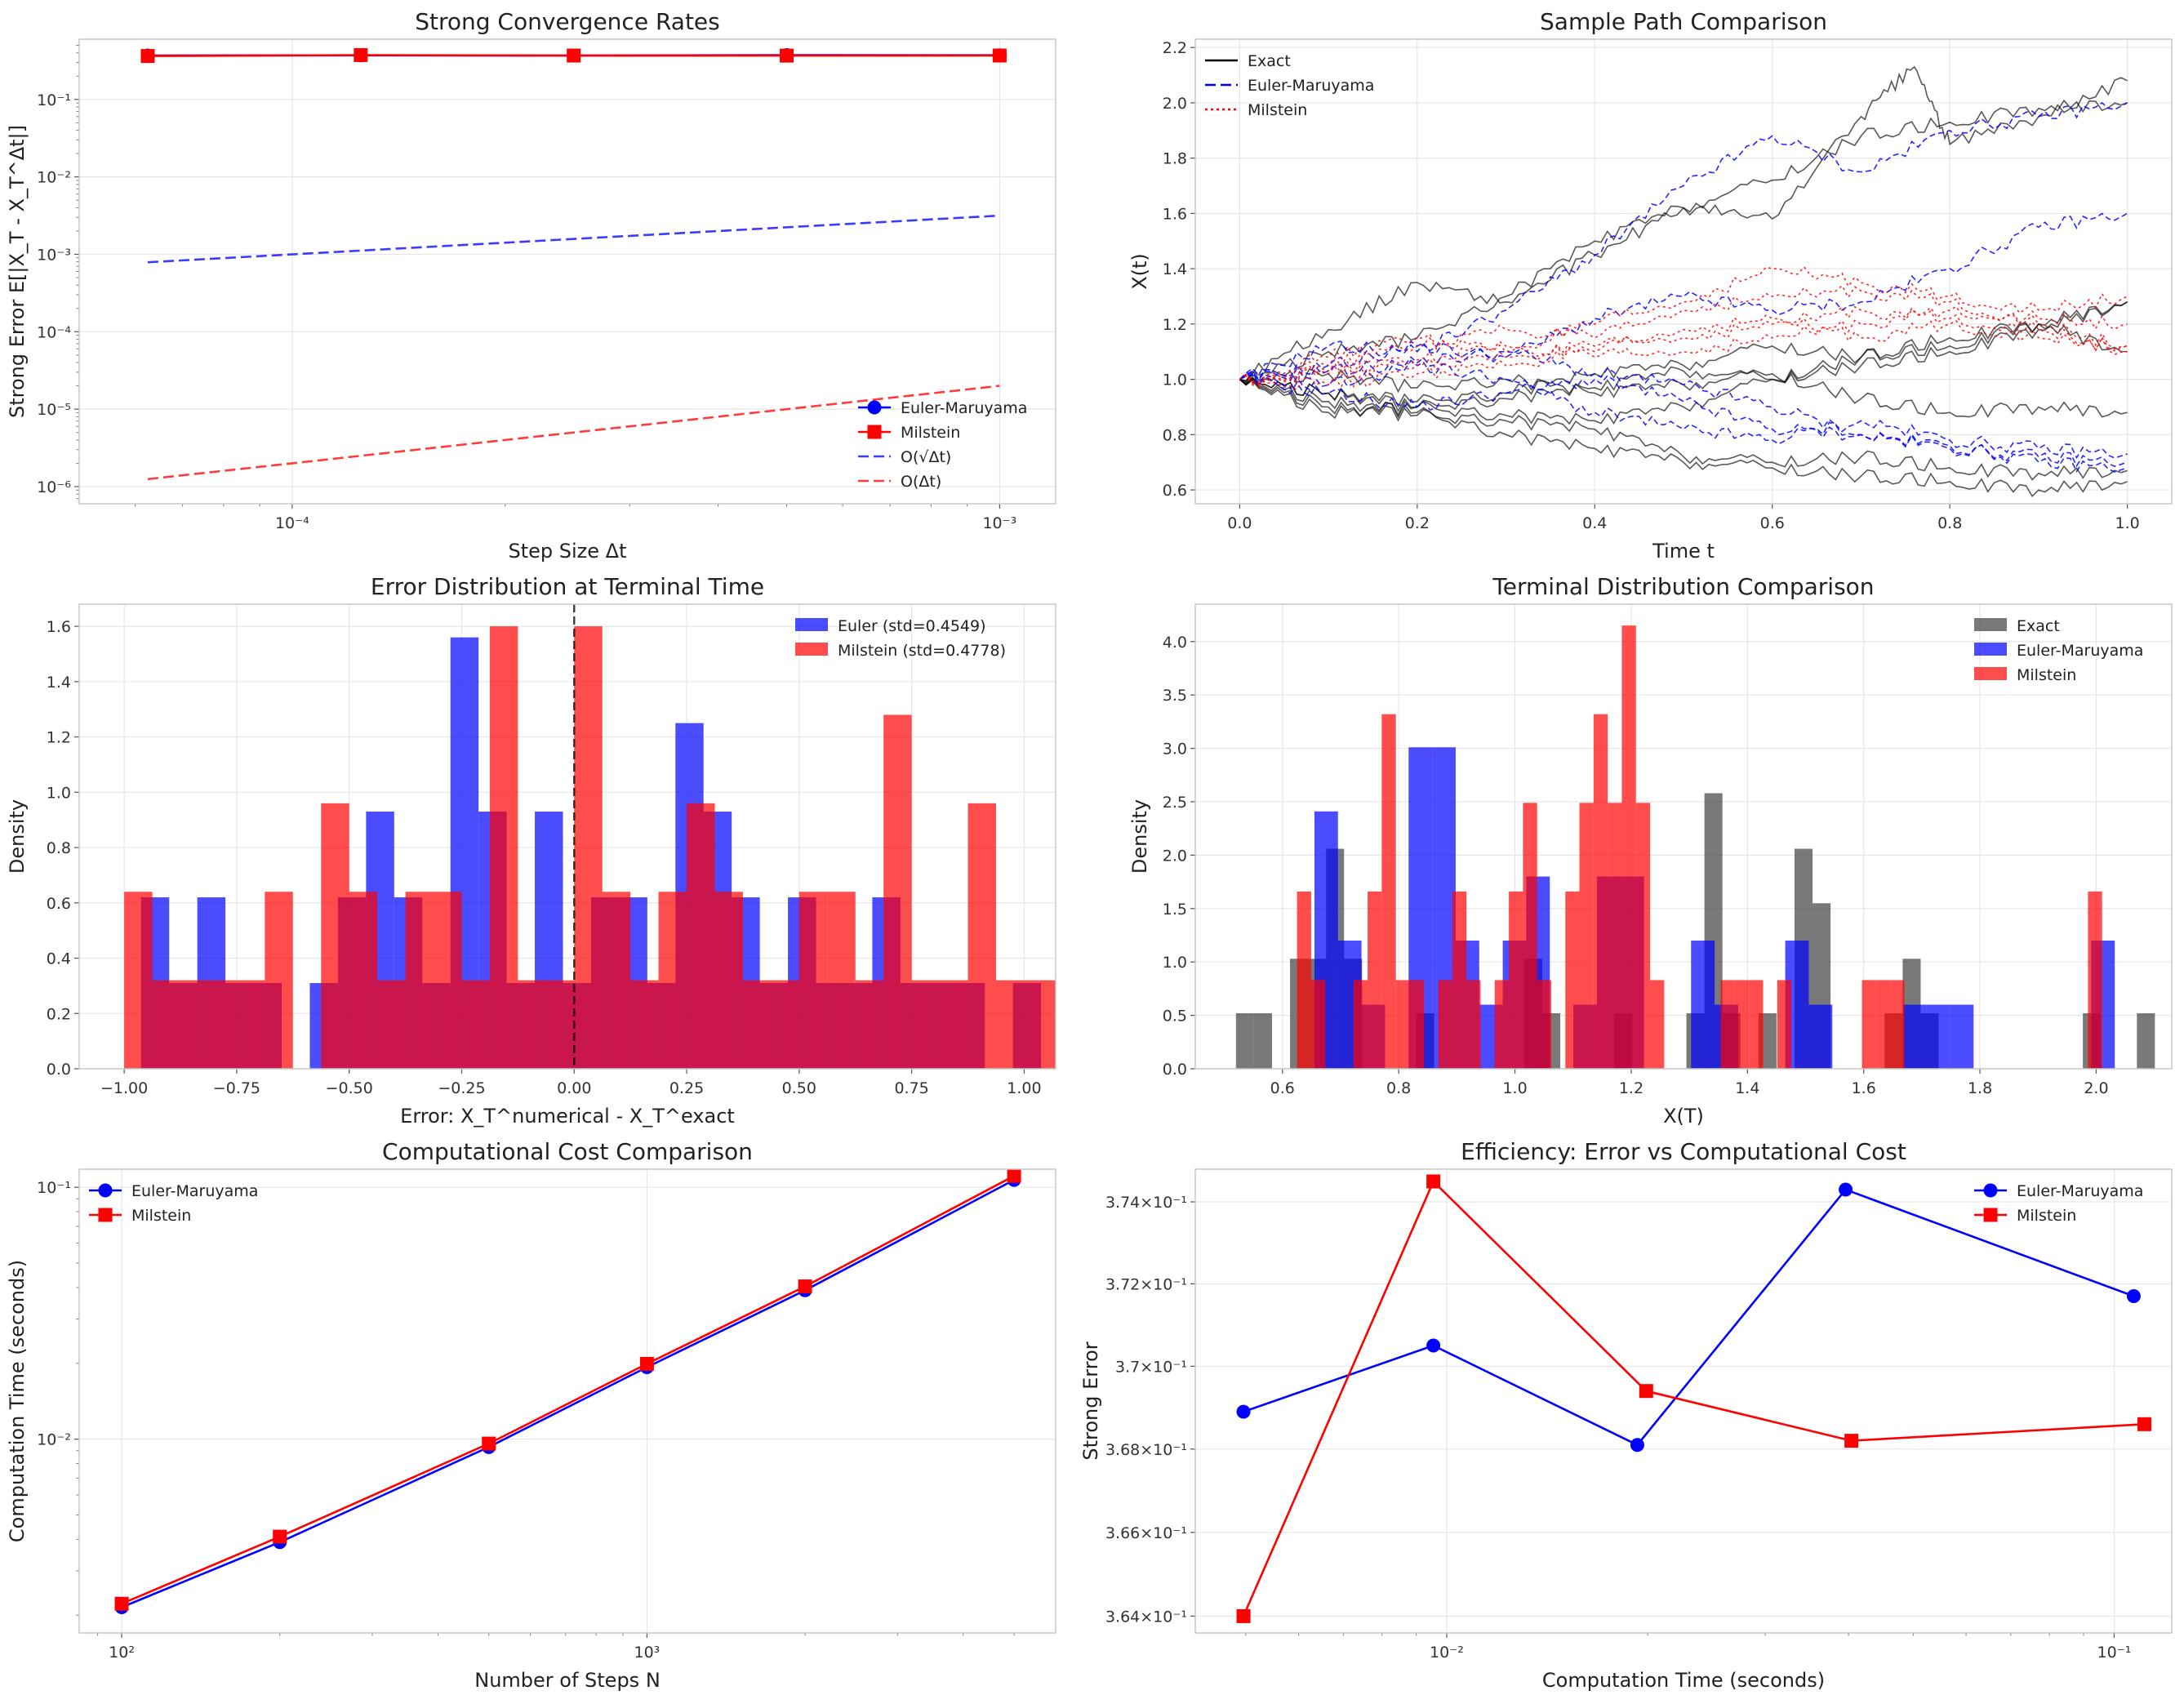  Describe the element at coordinates (999, 523) in the screenshot. I see `x-tick-label: 10⁻³` at that location.